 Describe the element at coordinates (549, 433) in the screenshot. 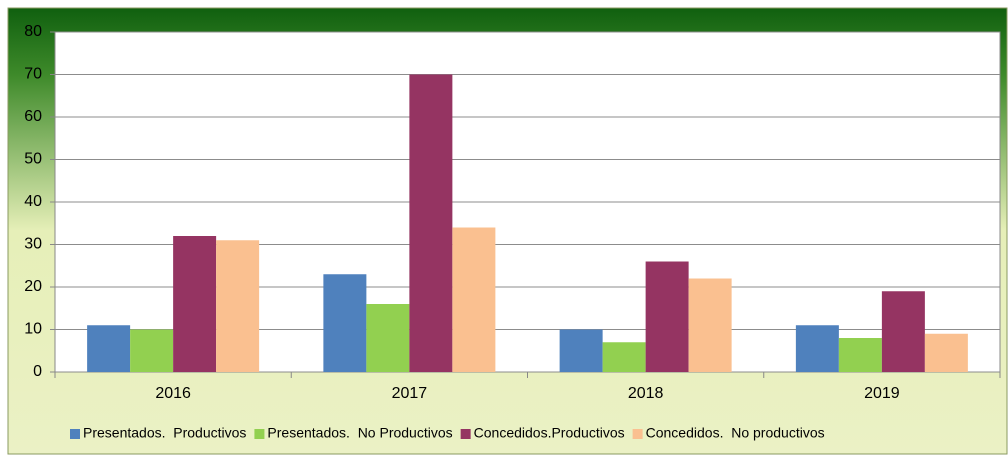

I see `legend-label: Concedidos.Productivos` at that location.